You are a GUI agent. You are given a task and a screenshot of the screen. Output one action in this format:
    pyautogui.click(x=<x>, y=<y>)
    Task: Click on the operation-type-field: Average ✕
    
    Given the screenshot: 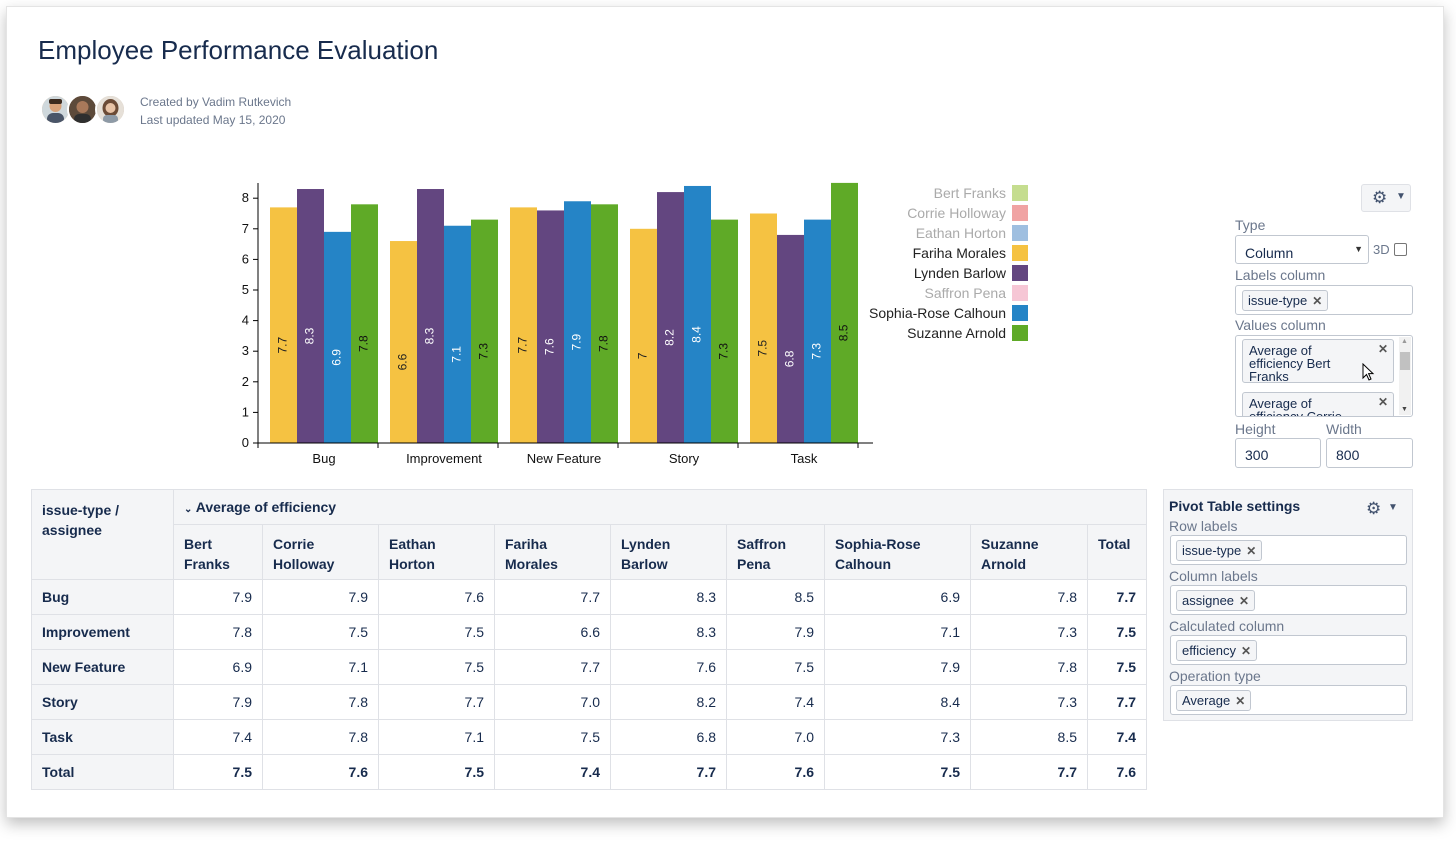 What is the action you would take?
    pyautogui.click(x=1288, y=700)
    